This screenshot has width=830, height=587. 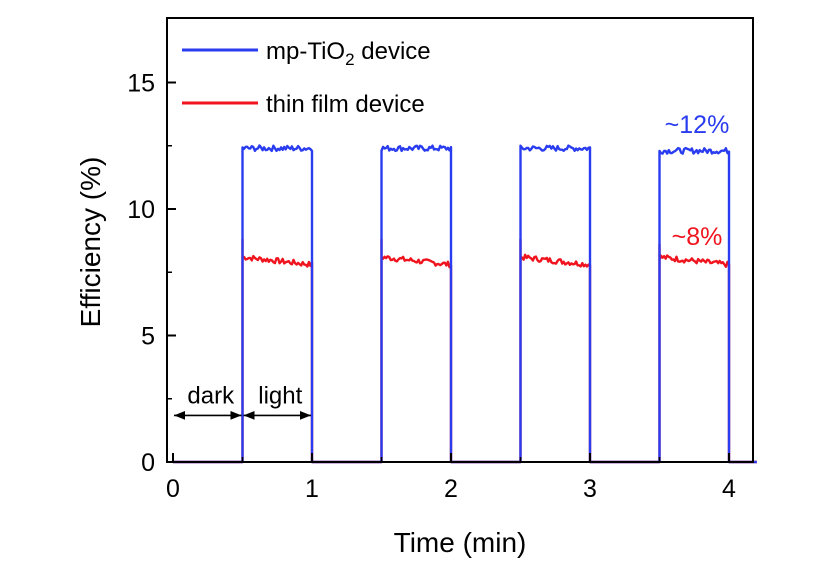 I want to click on x-axis-title: Time (min), so click(x=460, y=542).